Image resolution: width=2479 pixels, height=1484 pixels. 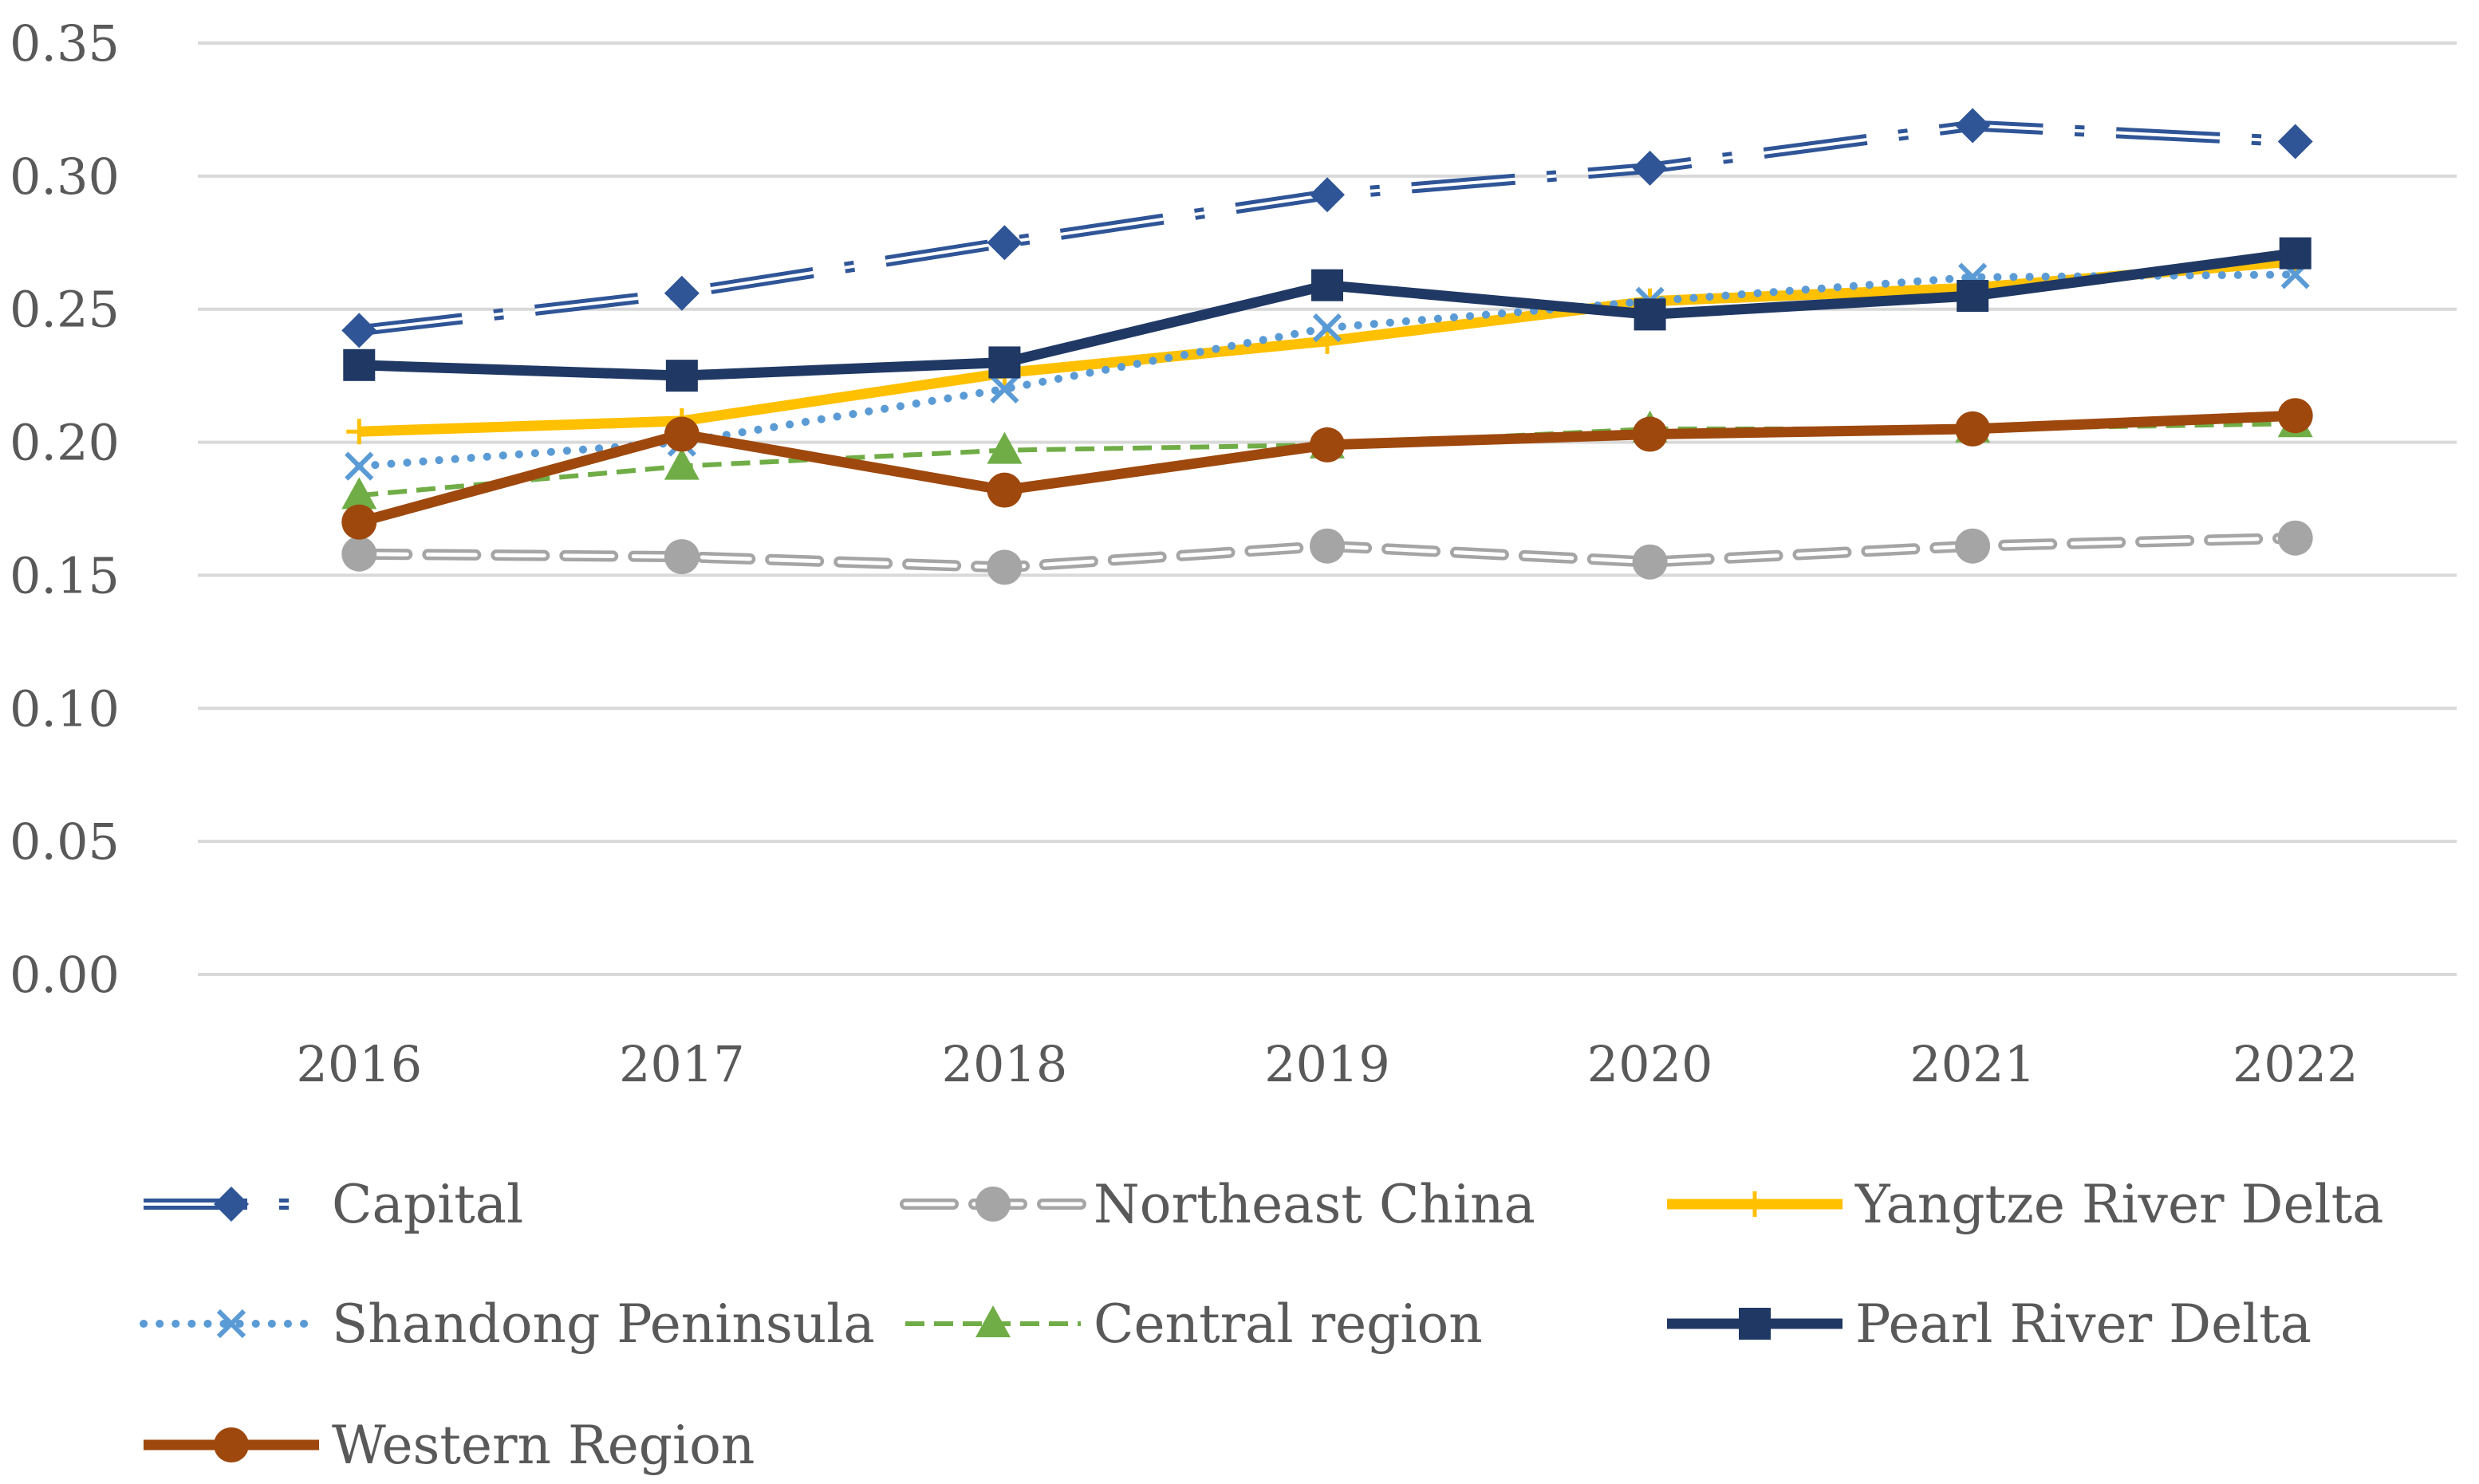 What do you see at coordinates (65, 310) in the screenshot?
I see `y-tick-label: 0.25` at bounding box center [65, 310].